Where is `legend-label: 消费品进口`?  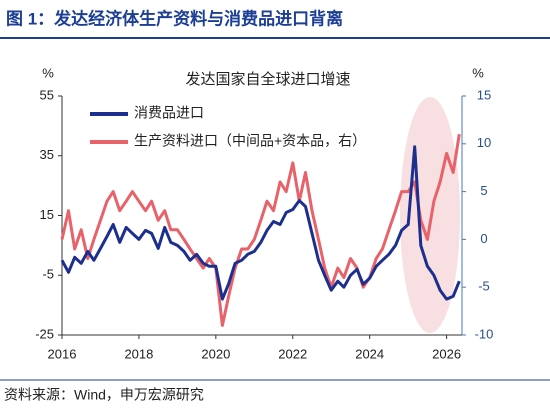 legend-label: 消费品进口 is located at coordinates (169, 113).